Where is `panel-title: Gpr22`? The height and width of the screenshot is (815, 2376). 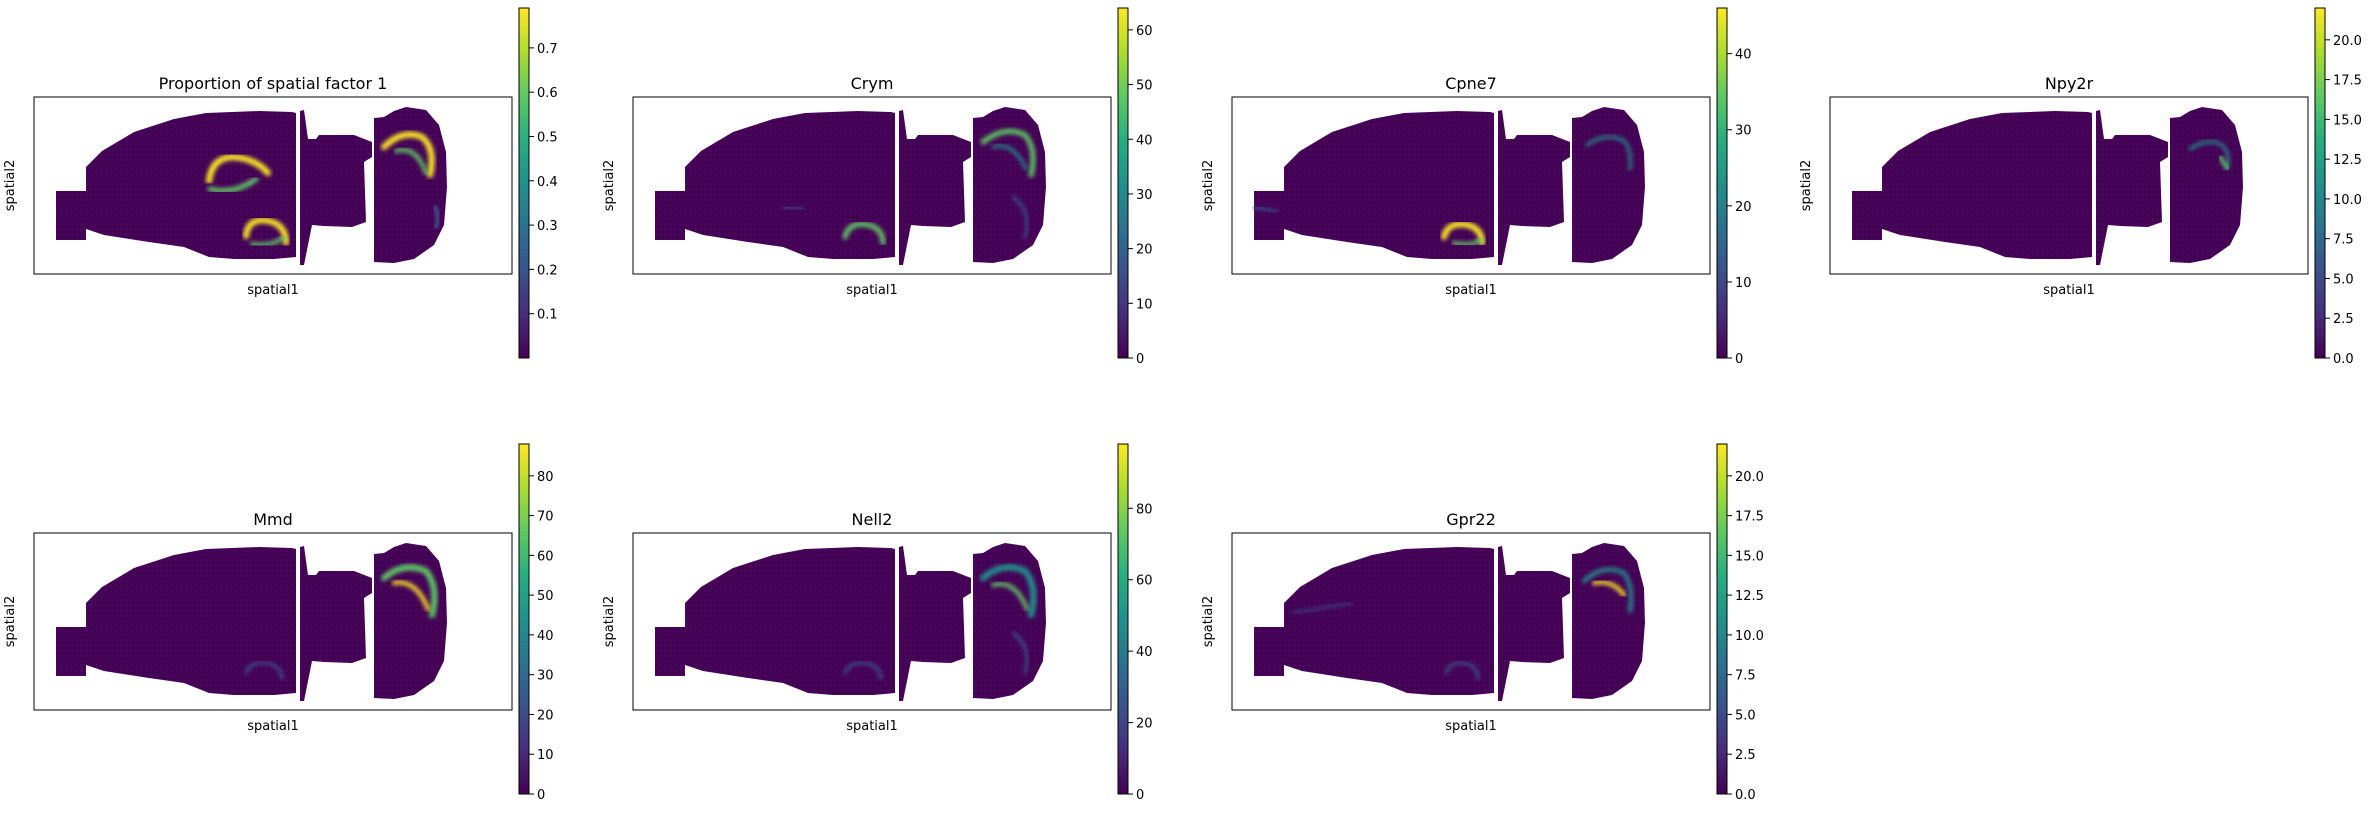 panel-title: Gpr22 is located at coordinates (1471, 519).